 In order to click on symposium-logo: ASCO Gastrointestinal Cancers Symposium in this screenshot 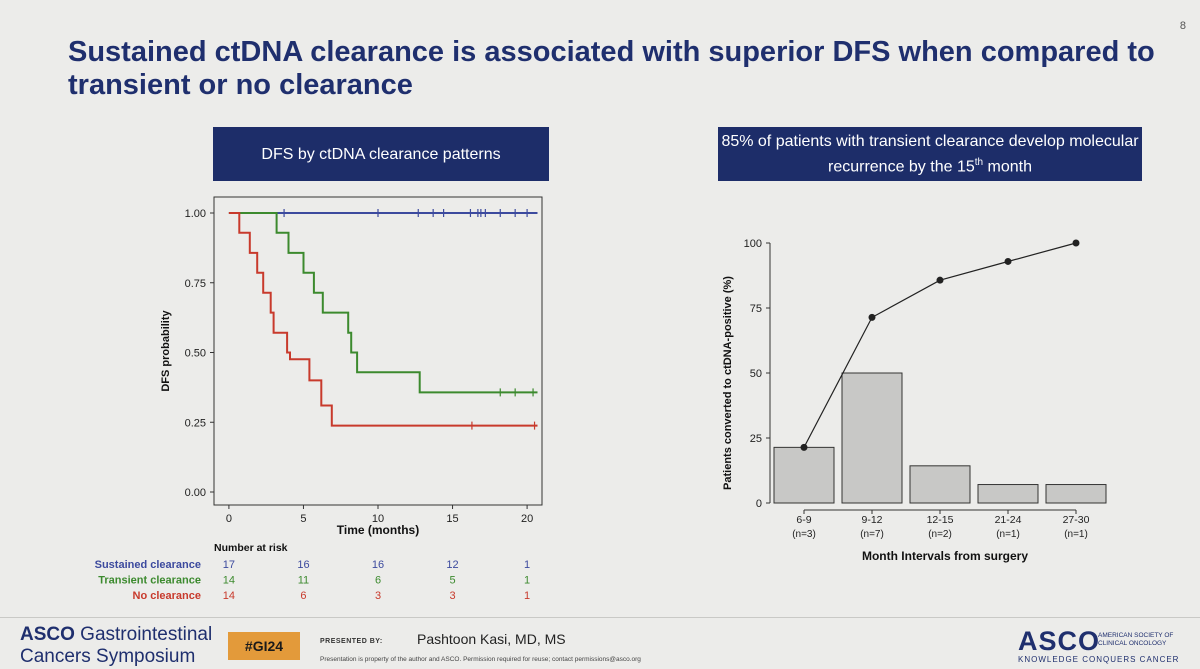, I will do `click(116, 645)`.